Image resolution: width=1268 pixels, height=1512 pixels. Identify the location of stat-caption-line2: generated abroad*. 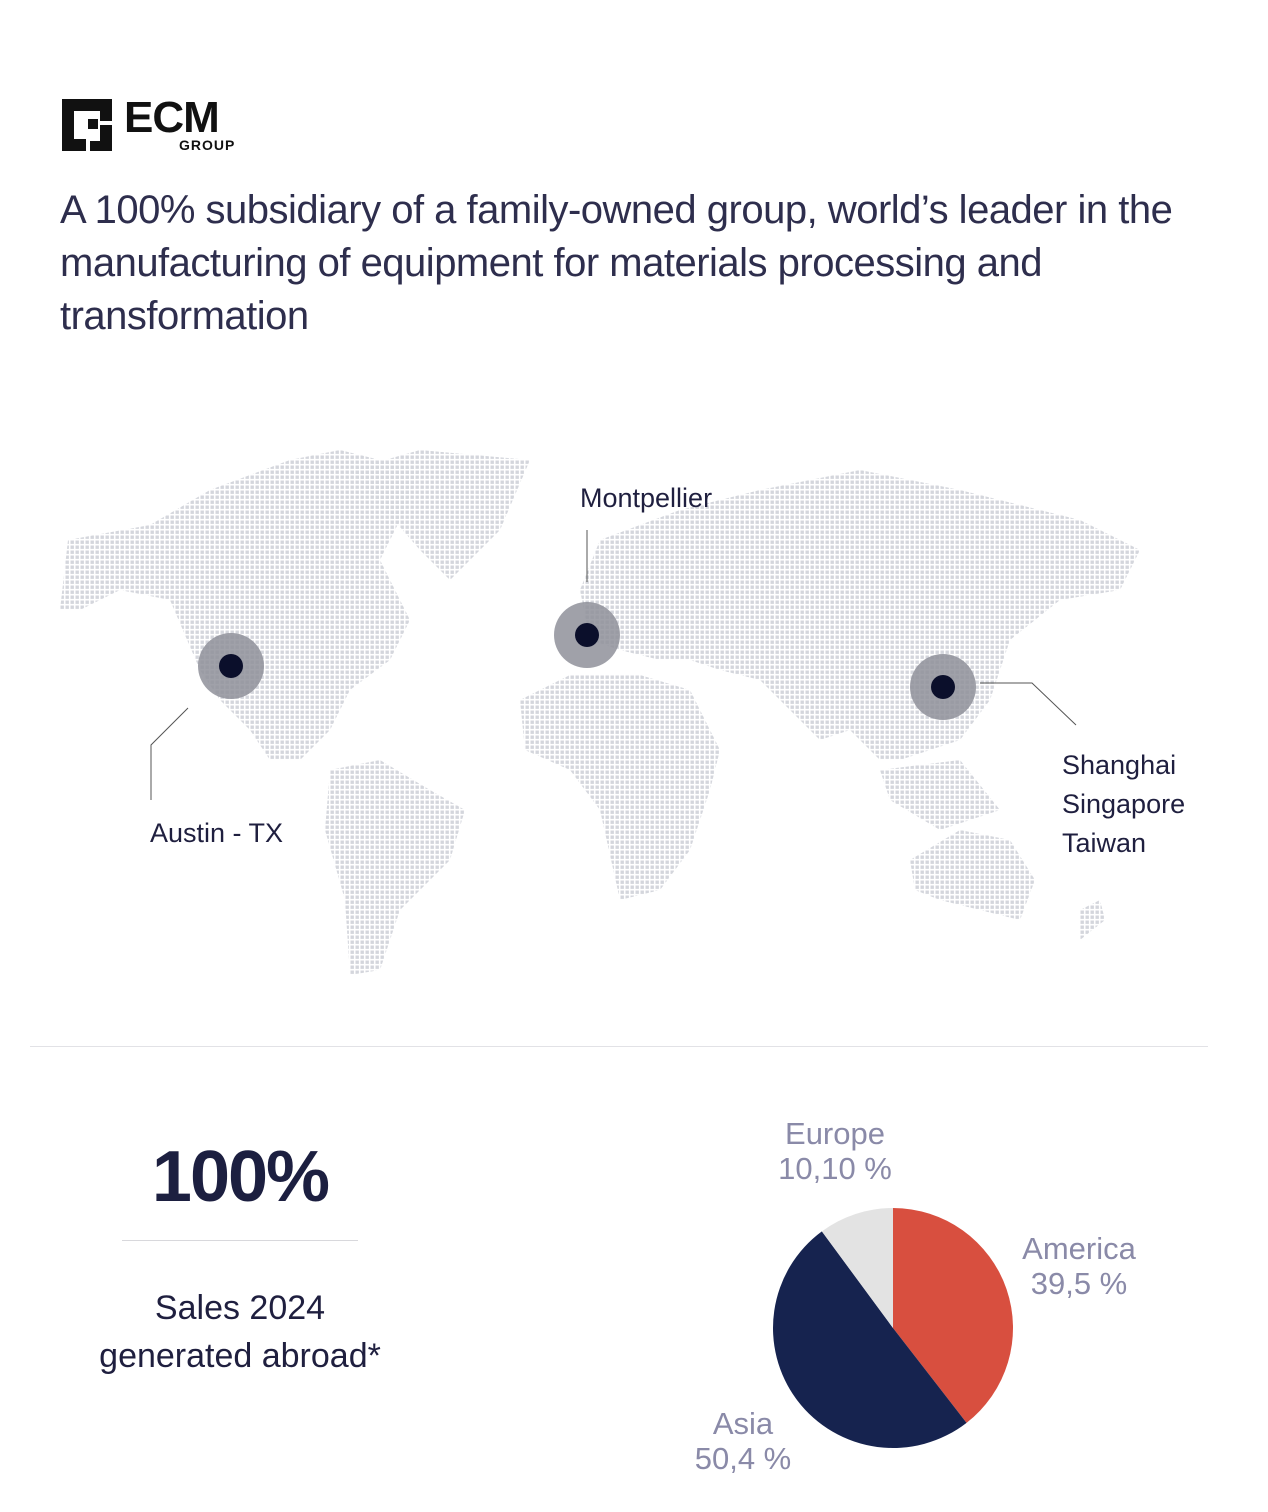
(240, 1356).